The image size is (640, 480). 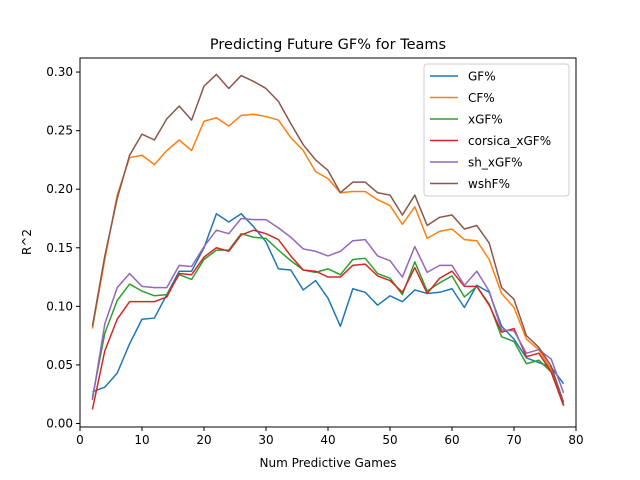 I want to click on legend-box, so click(x=496, y=130).